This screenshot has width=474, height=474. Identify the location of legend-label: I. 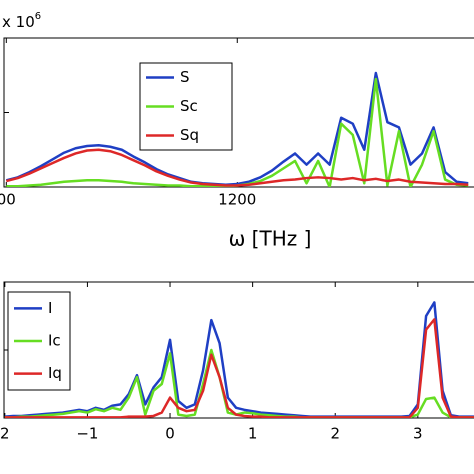
(50, 308).